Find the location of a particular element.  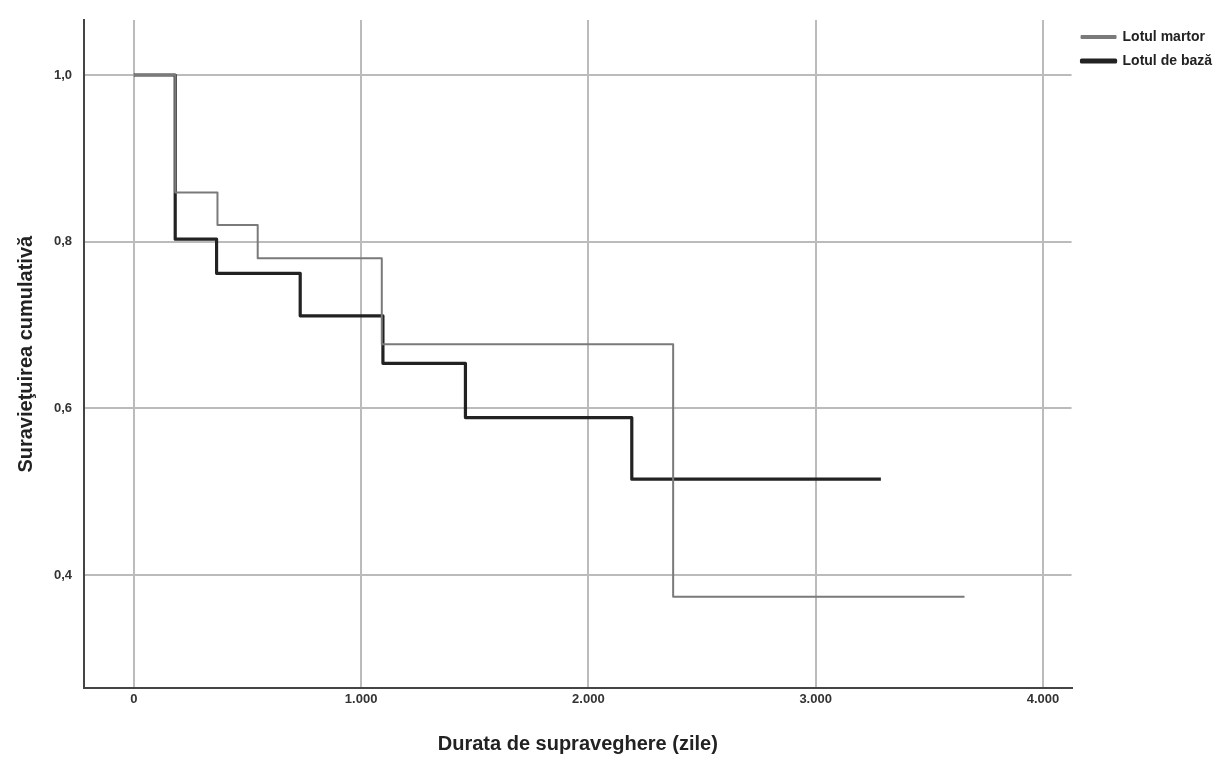

y-axis-title: Suravieţuirea cumulativă is located at coordinates (24, 353).